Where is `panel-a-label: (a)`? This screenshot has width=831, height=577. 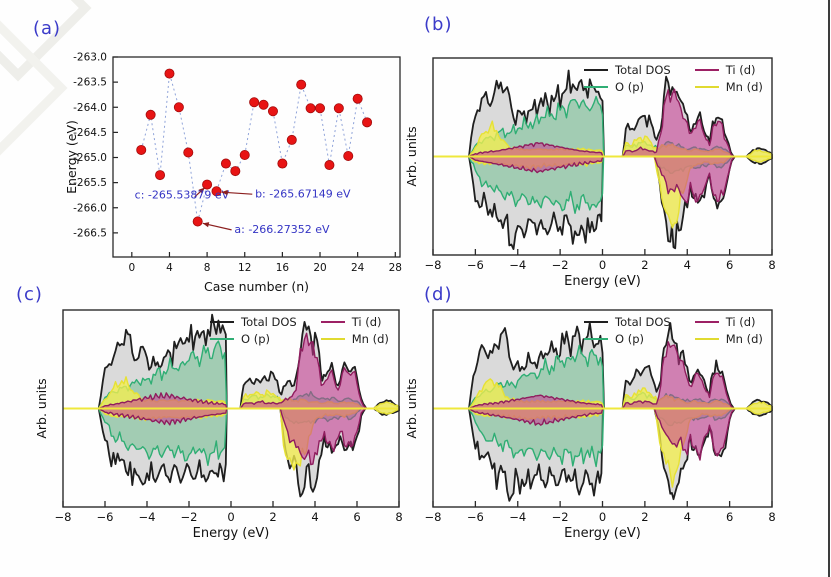
panel-a-label: (a) is located at coordinates (47, 28).